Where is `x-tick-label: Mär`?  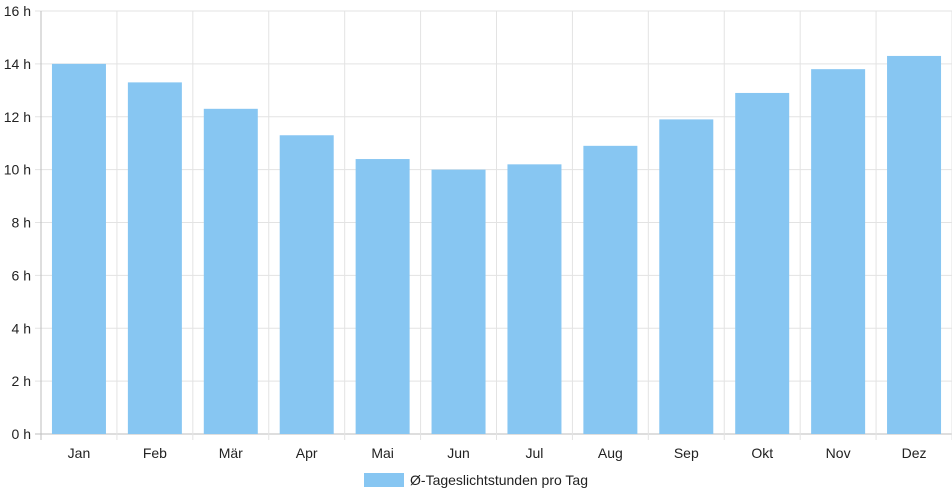
x-tick-label: Mär is located at coordinates (231, 453).